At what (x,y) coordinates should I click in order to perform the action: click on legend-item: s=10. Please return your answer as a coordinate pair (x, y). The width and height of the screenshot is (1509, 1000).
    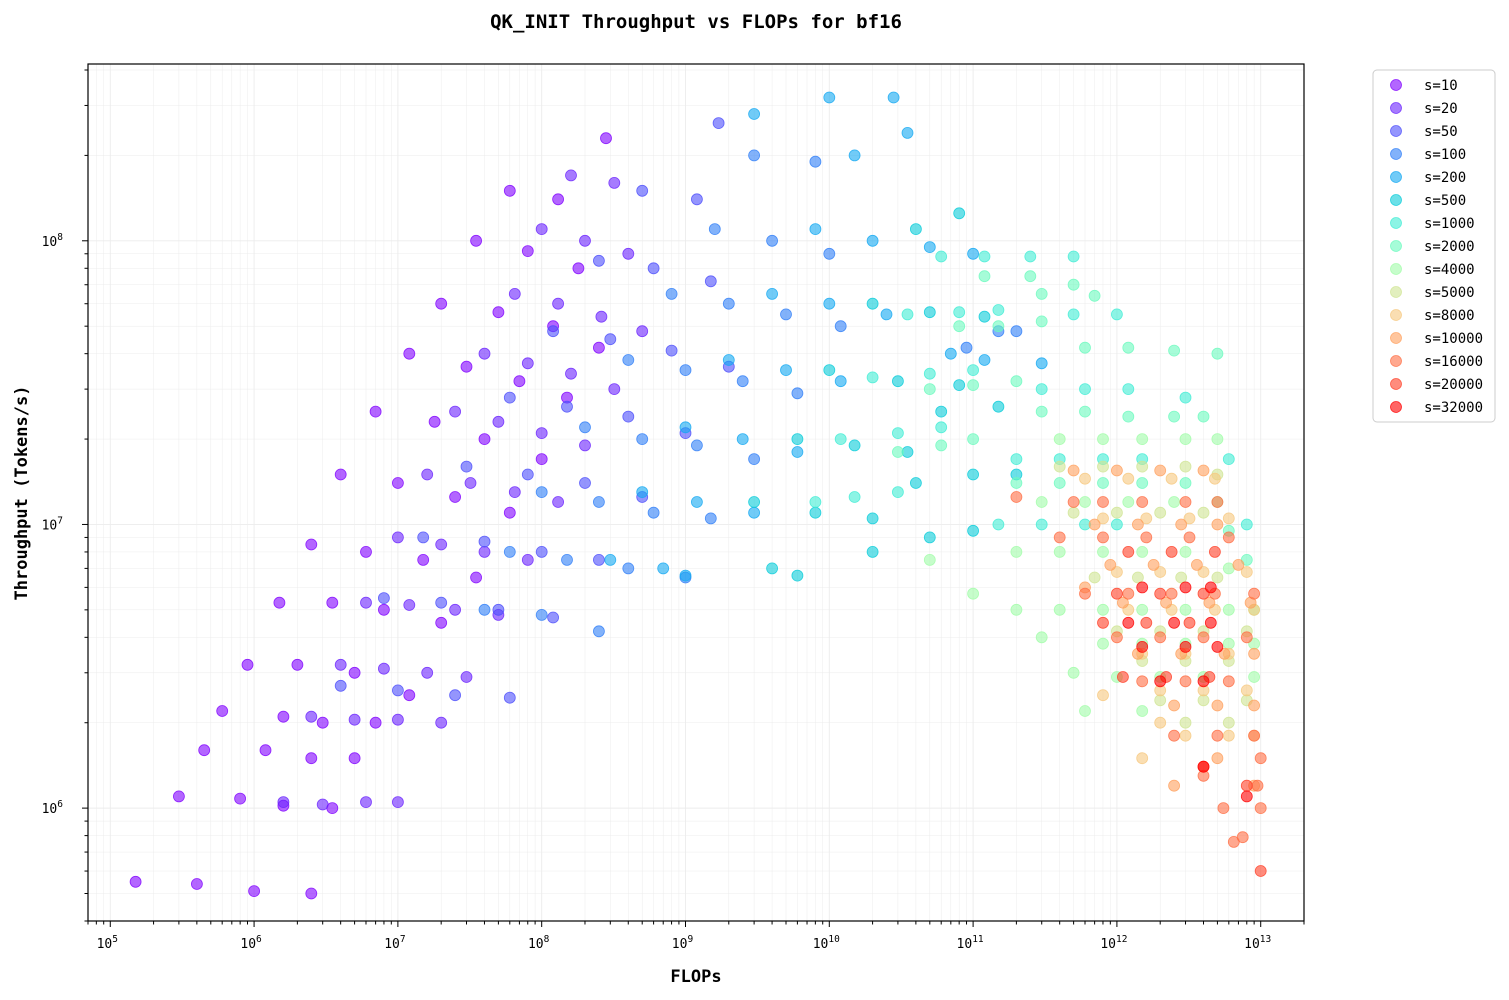
    Looking at the image, I should click on (1424, 86).